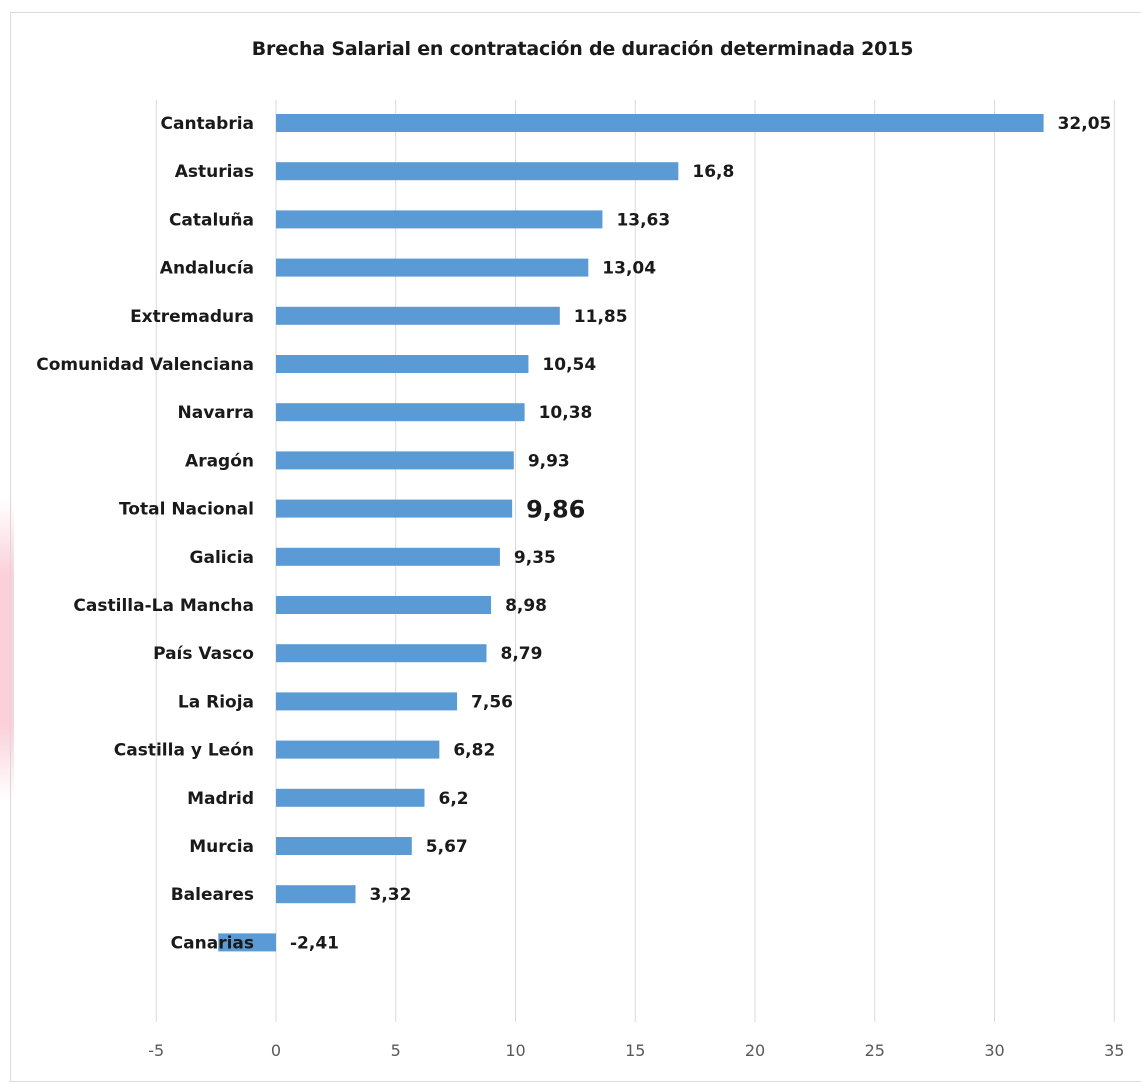  What do you see at coordinates (601, 317) in the screenshot?
I see `data-label: 11,85` at bounding box center [601, 317].